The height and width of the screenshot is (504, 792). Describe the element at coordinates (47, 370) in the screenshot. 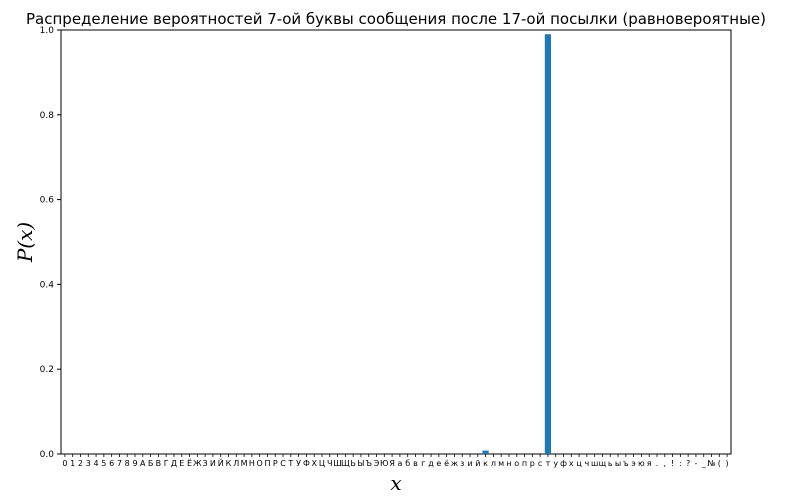

I see `y-tick-label: 0.2` at that location.